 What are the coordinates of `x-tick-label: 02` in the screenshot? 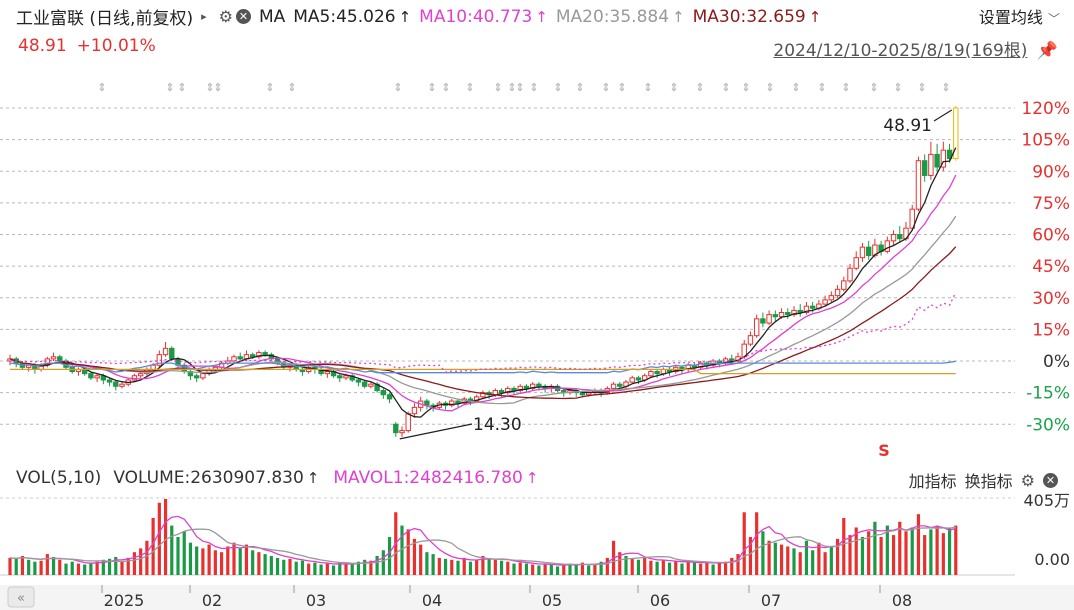 It's located at (212, 600).